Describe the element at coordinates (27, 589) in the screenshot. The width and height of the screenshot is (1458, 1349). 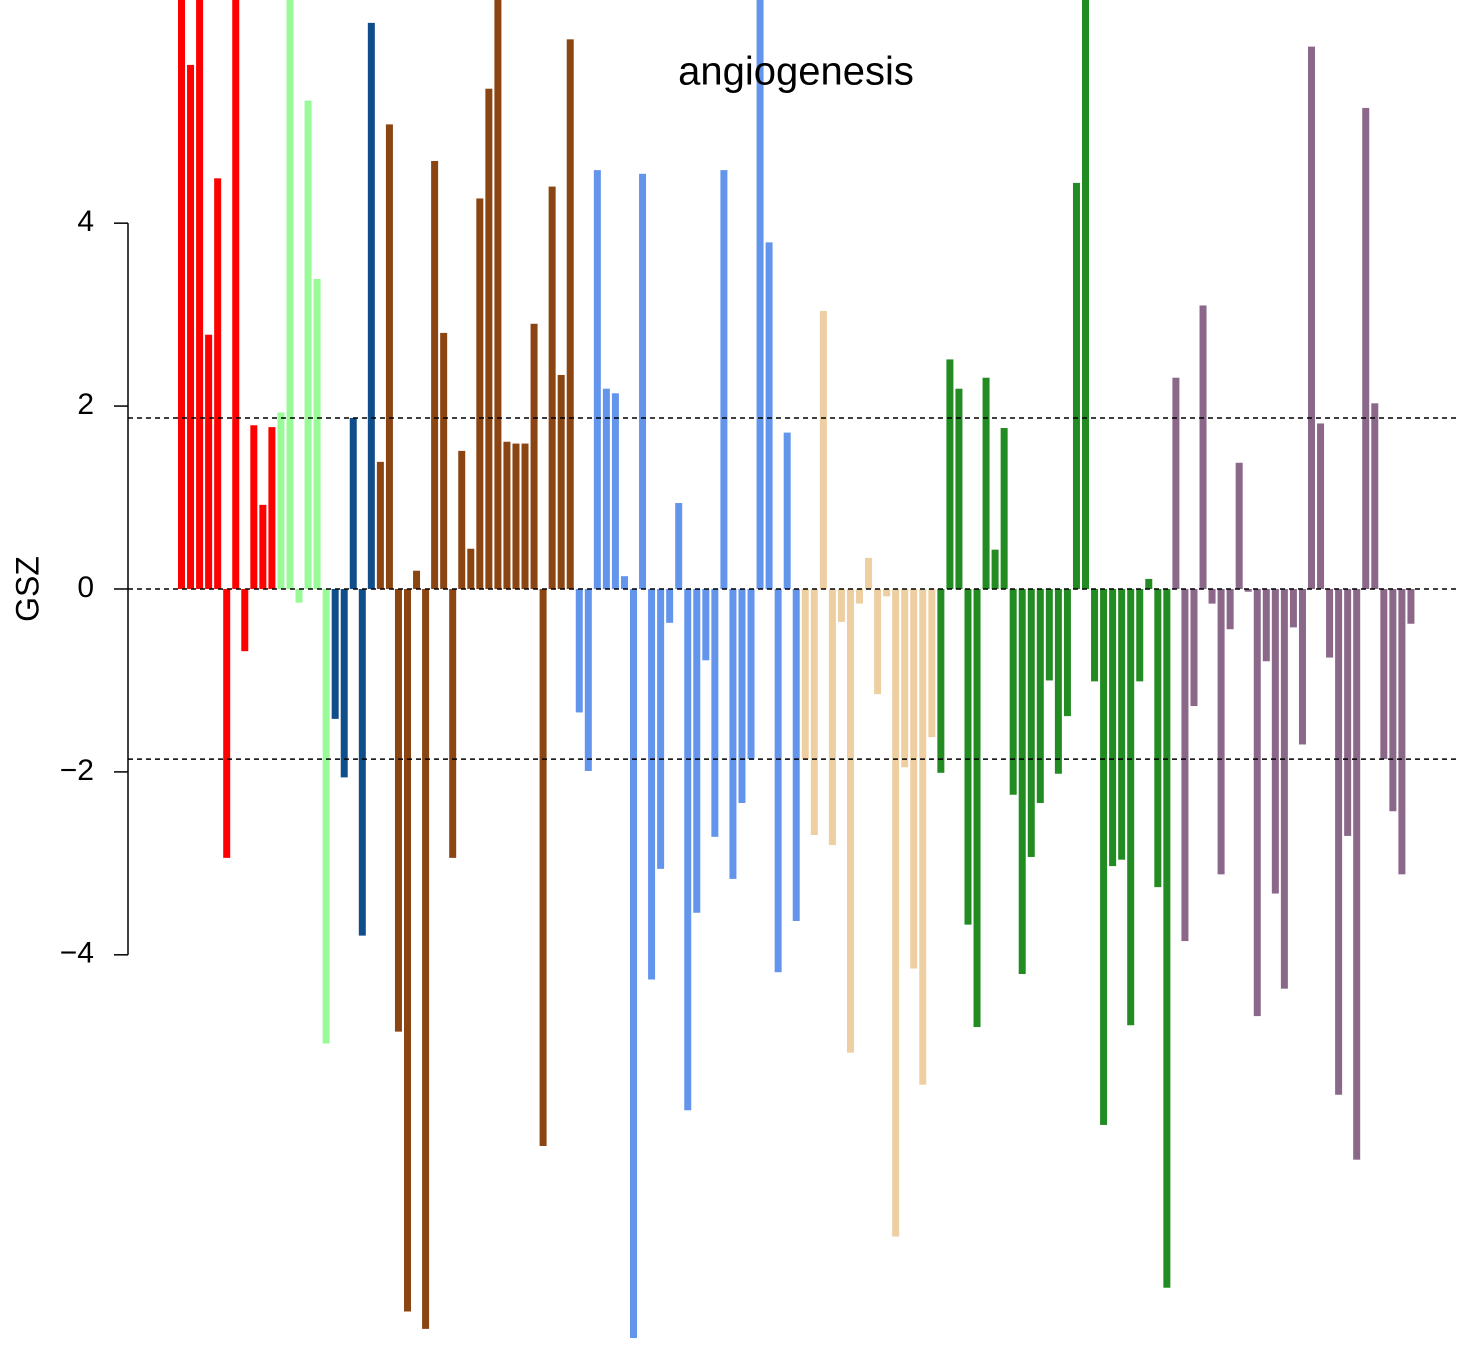
I see `y-axis-label: GSZ` at that location.